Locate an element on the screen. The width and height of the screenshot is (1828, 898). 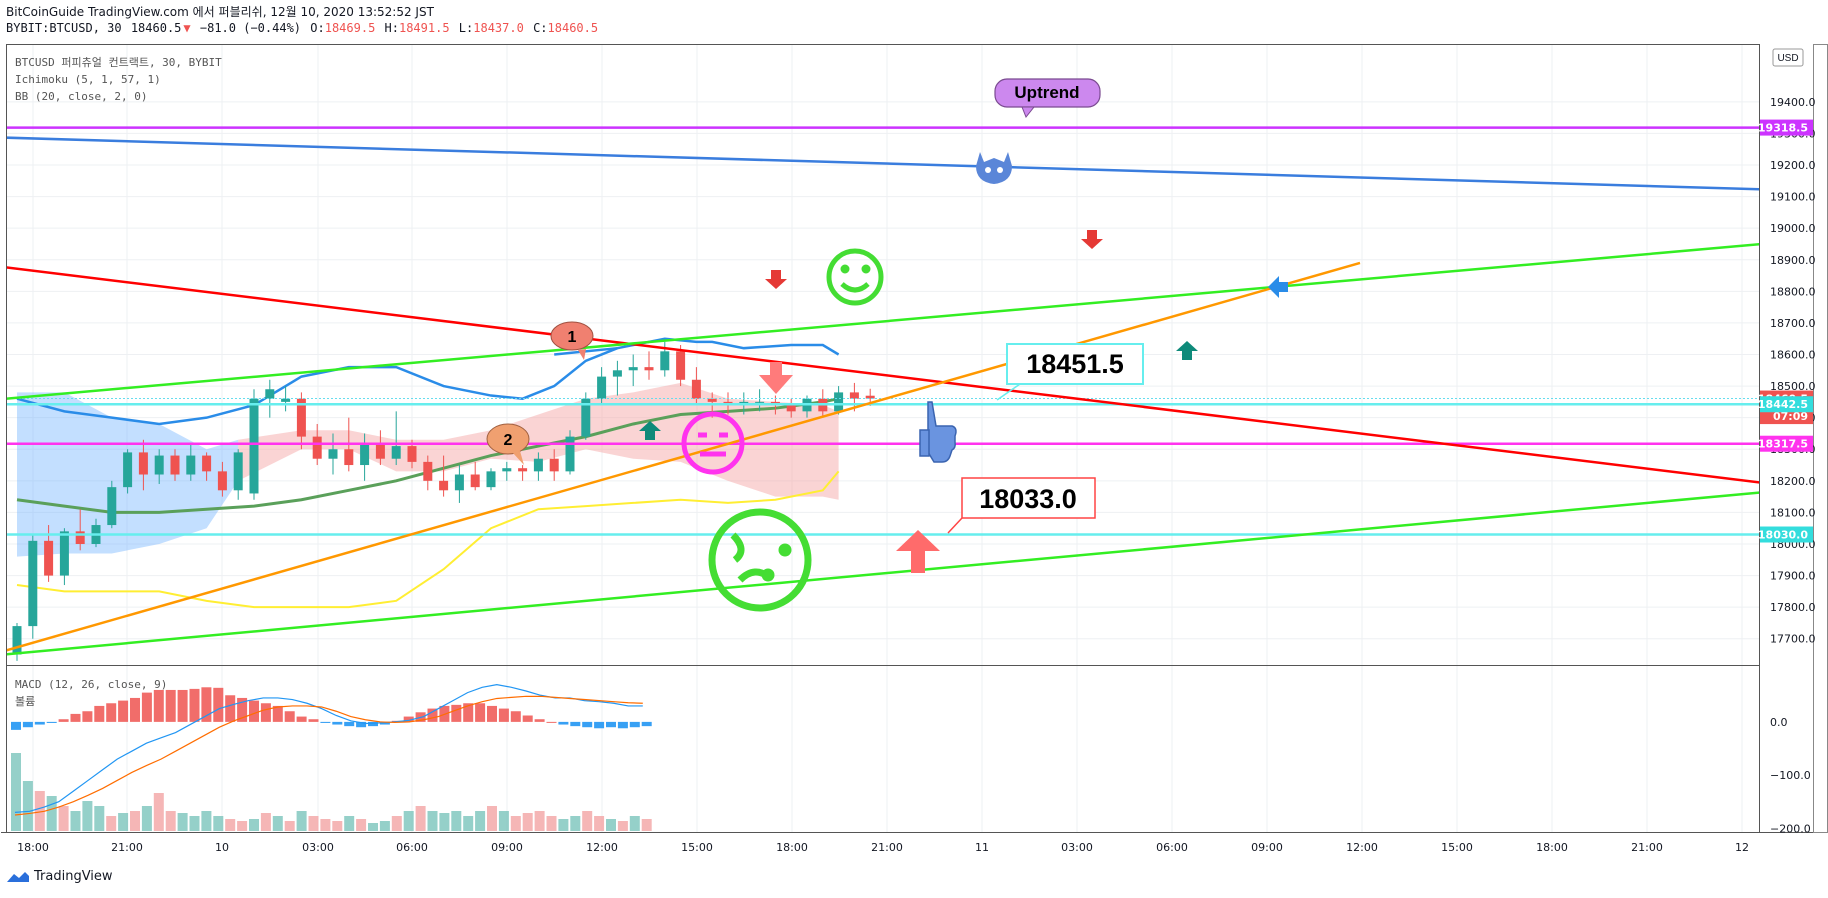
time-tick: 03:00 is located at coordinates (318, 847).